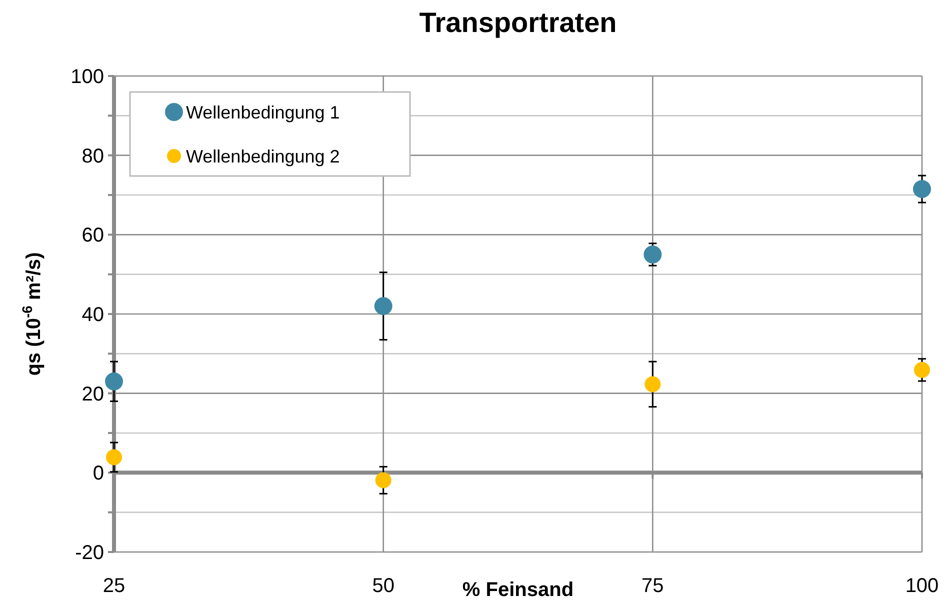 The height and width of the screenshot is (604, 950). What do you see at coordinates (89, 553) in the screenshot?
I see `y-tick-label: -20` at bounding box center [89, 553].